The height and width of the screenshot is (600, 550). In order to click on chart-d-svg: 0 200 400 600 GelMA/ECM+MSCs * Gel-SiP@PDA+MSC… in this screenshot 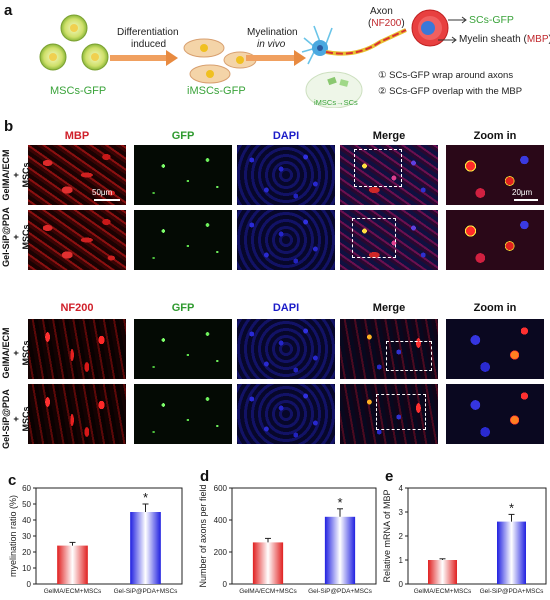, I will do `click(287, 539)`.